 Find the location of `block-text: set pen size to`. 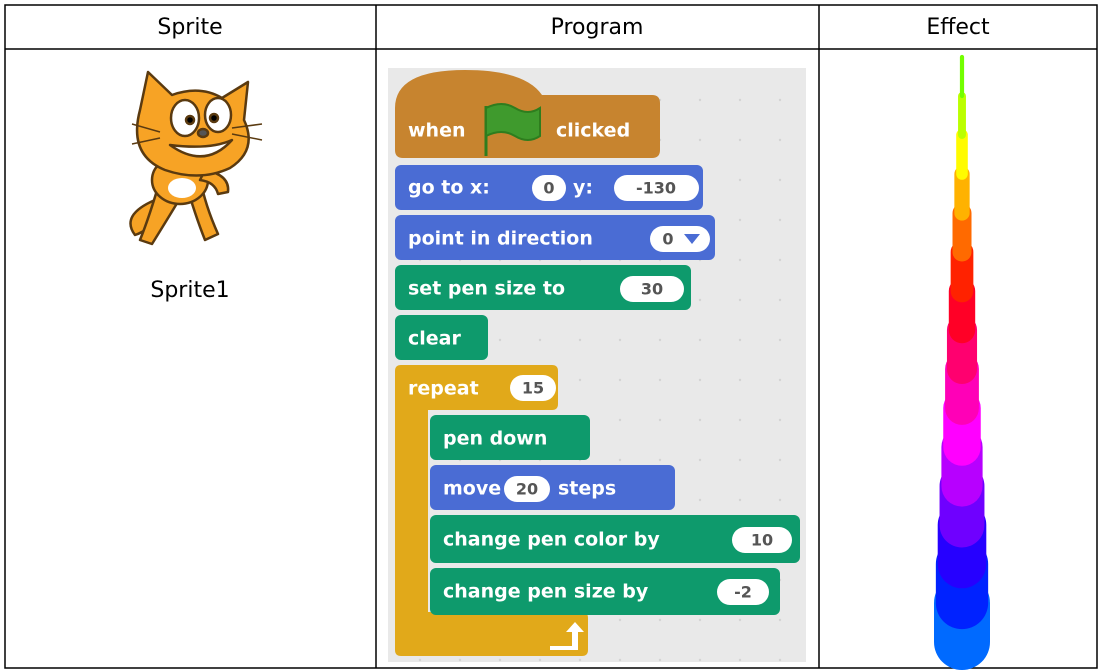

block-text: set pen size to is located at coordinates (486, 289).